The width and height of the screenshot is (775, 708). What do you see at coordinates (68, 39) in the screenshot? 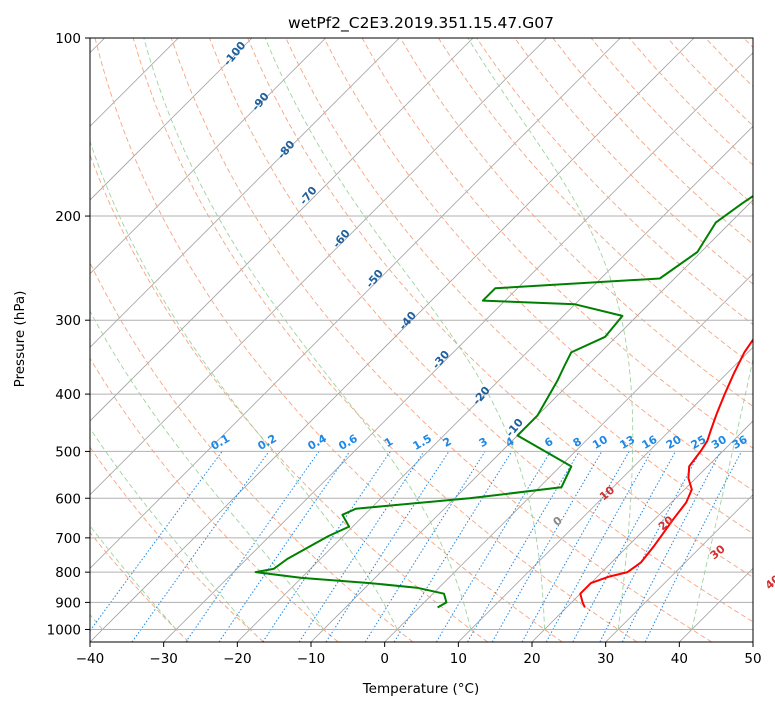
I see `y-tick-label: 100` at bounding box center [68, 39].